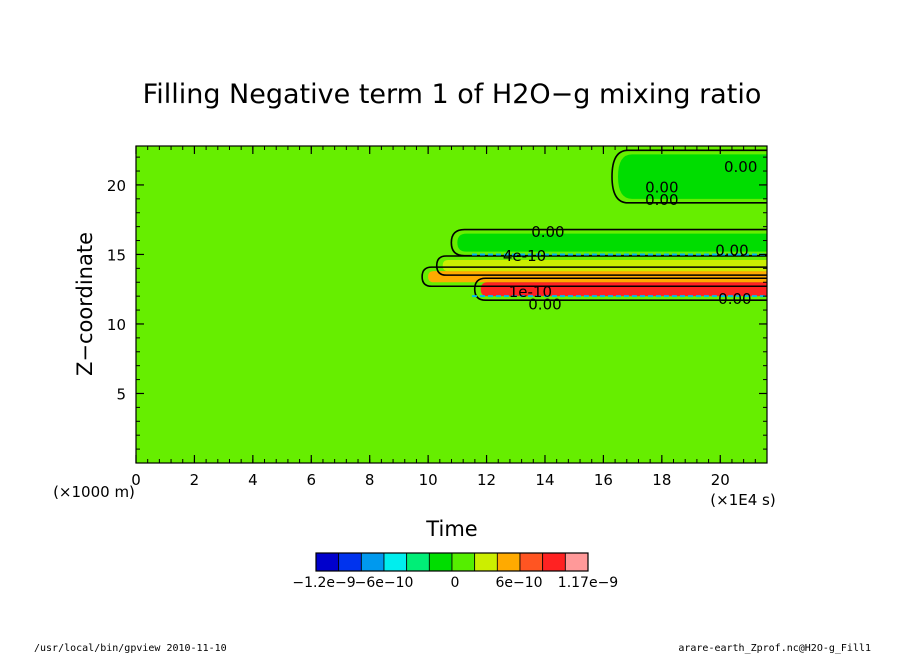 Image resolution: width=904 pixels, height=654 pixels. I want to click on y-tick-label-3: 20, so click(116, 186).